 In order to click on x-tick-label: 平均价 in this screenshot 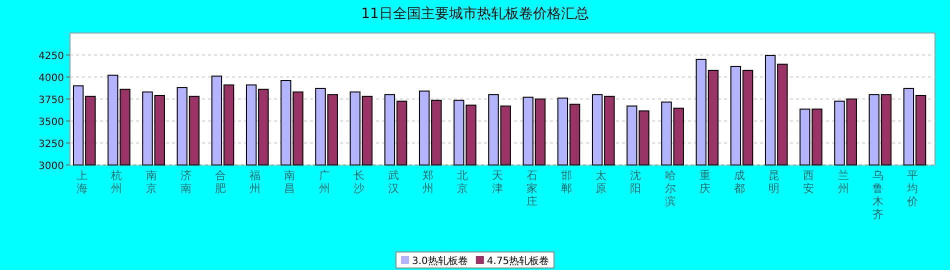, I will do `click(912, 188)`.